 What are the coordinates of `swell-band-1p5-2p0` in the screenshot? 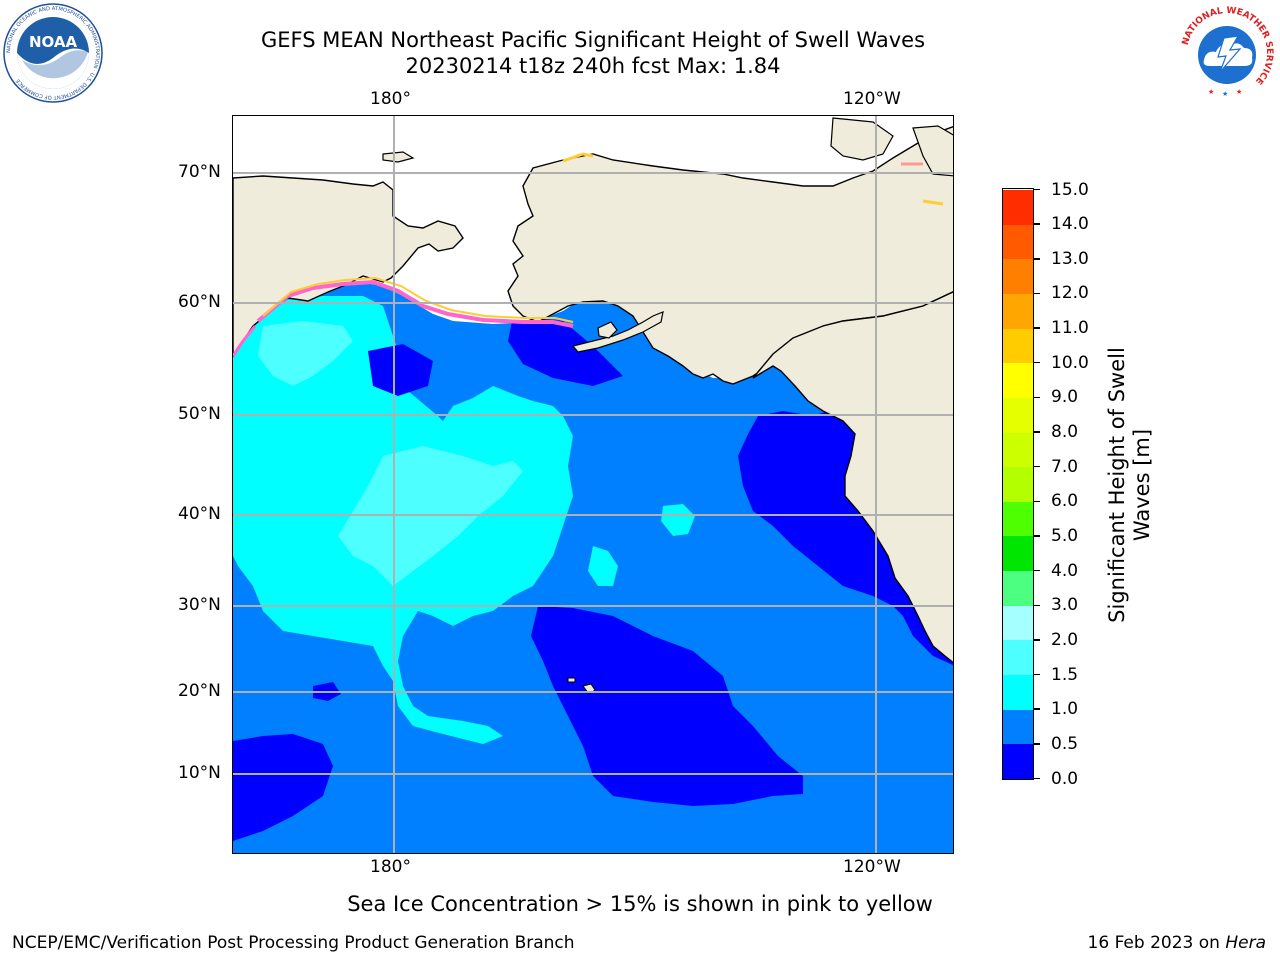 It's located at (305, 353).